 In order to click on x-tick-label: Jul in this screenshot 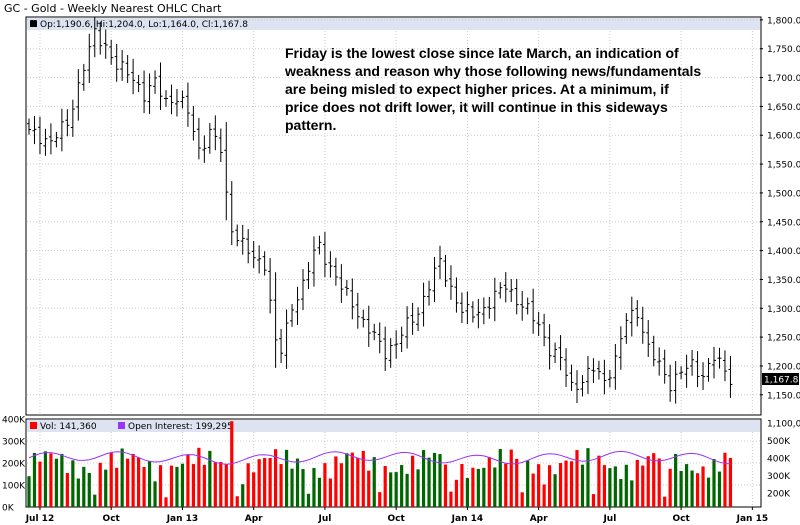, I will do `click(609, 519)`.